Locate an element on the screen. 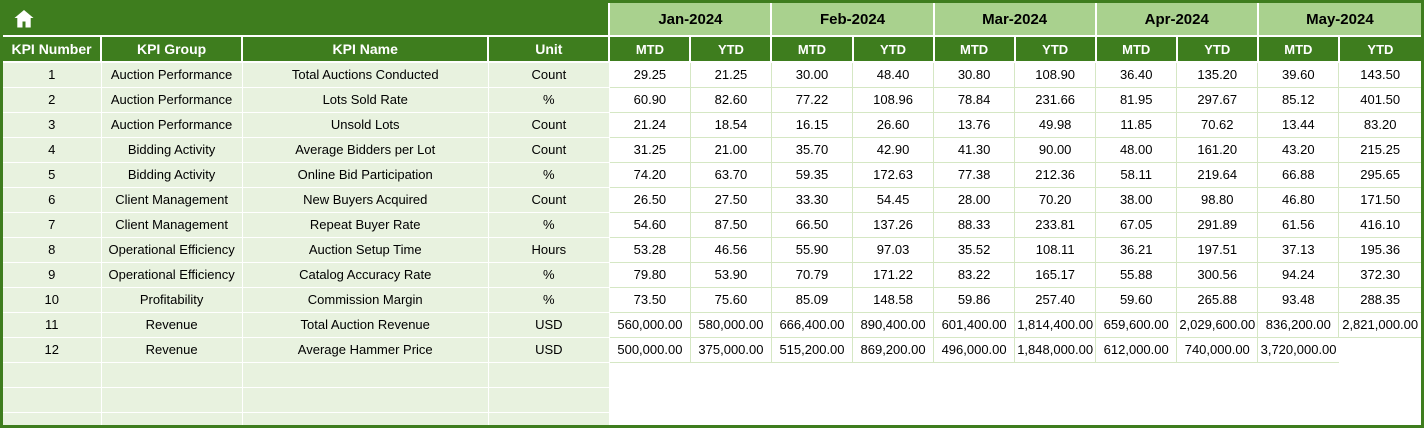  value-cell: 1,848,000.00 is located at coordinates (1055, 349).